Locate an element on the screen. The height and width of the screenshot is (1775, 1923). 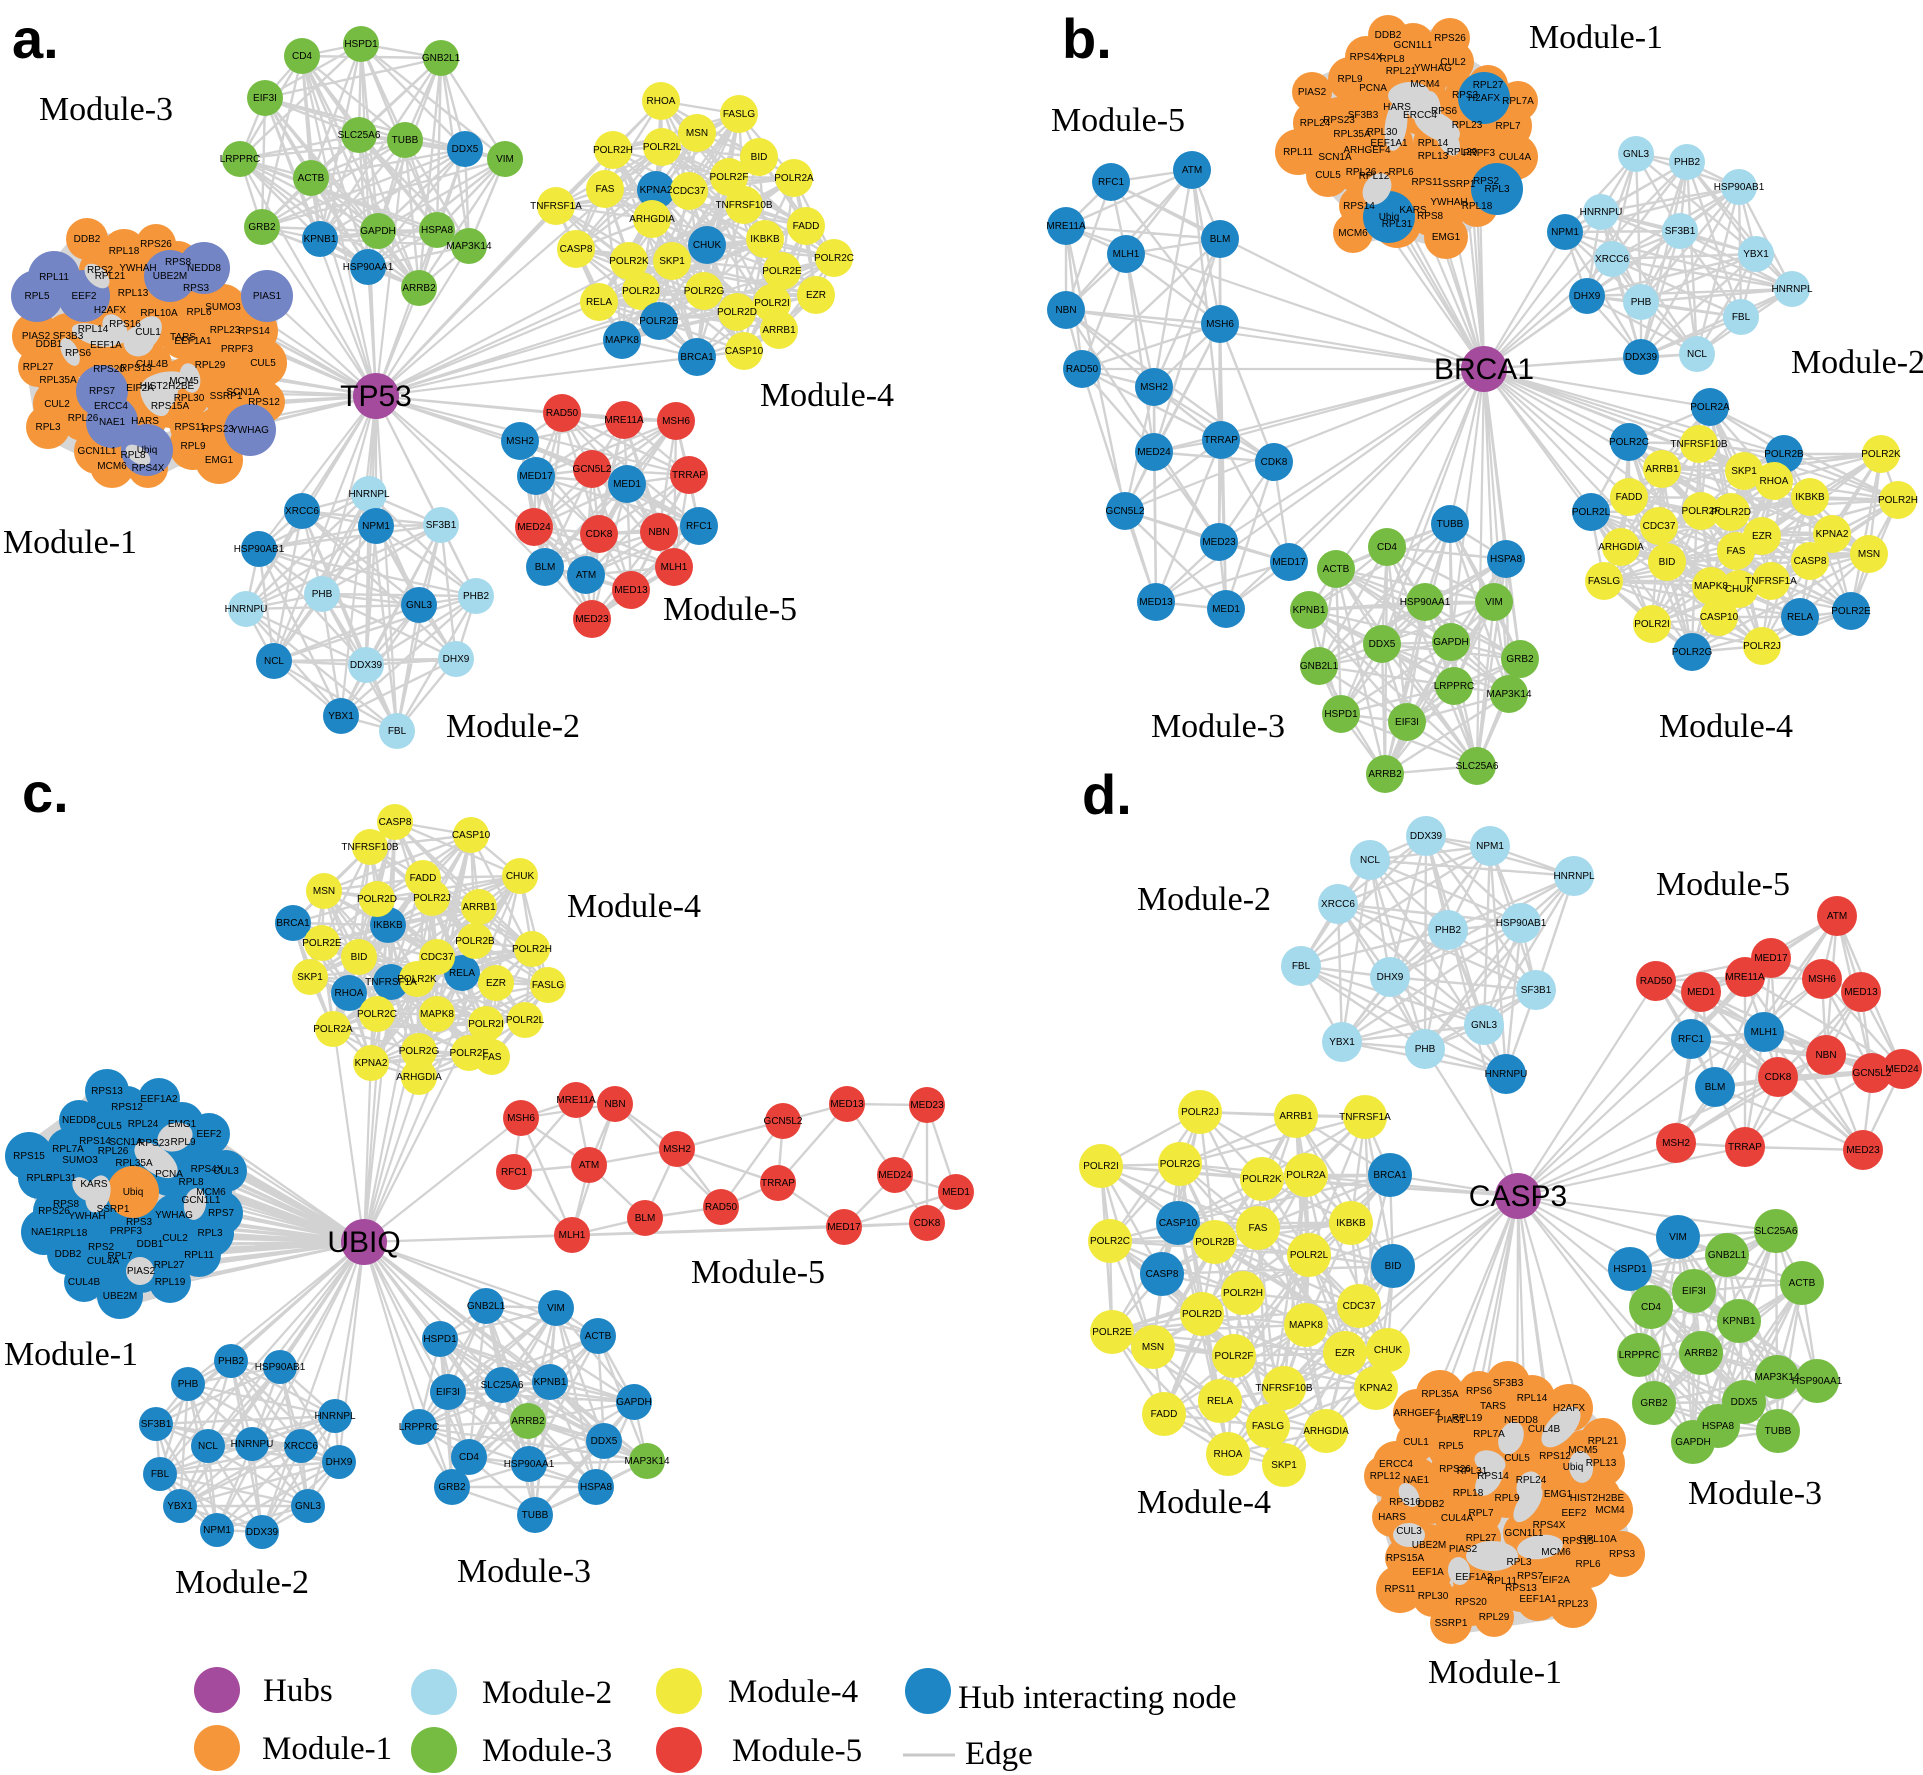
svg-text: ERCC4 is located at coordinates (1396, 1464).